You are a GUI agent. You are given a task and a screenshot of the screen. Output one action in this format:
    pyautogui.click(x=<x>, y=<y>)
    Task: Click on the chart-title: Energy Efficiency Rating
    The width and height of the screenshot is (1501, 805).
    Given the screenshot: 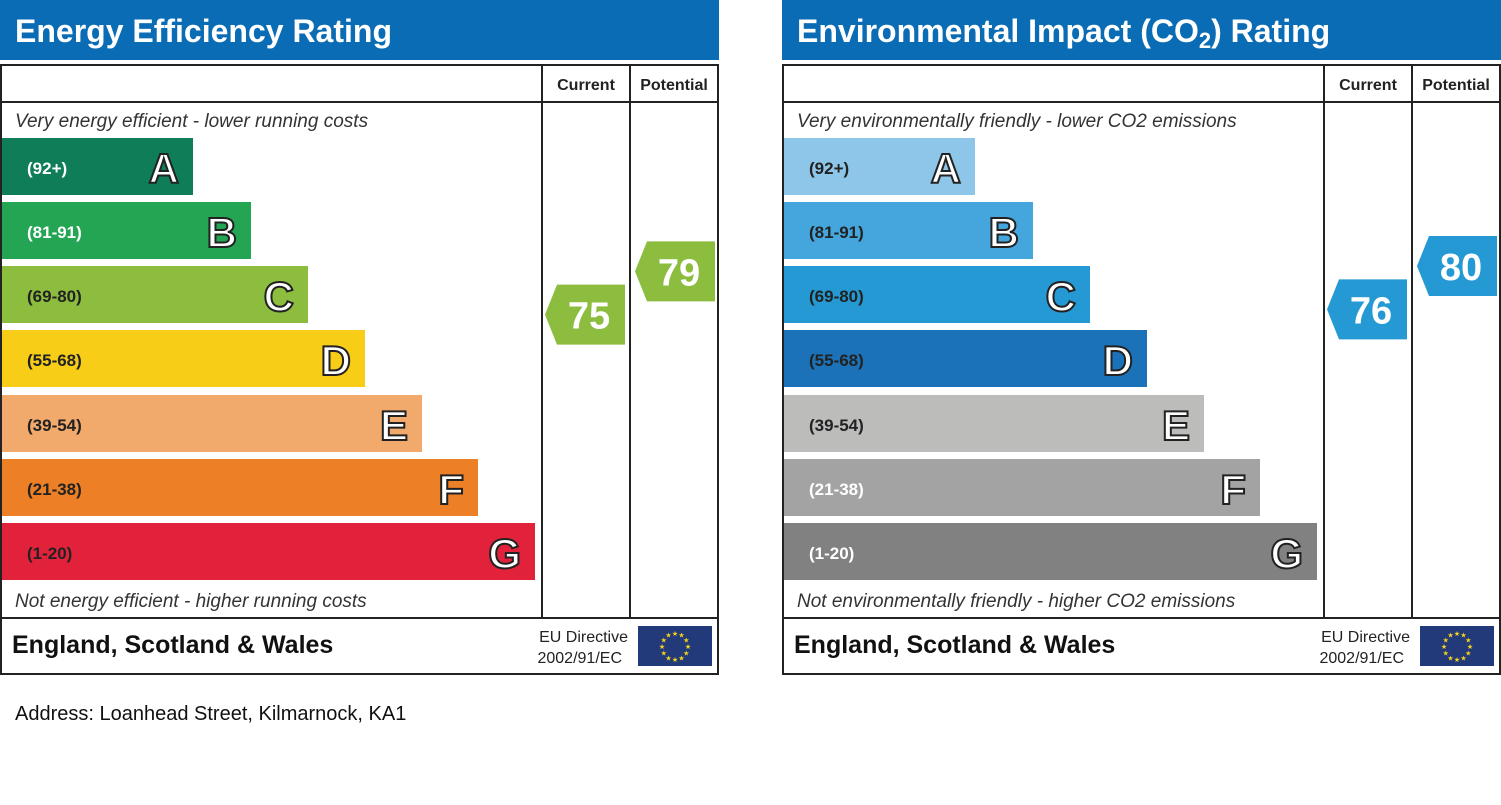 What is the action you would take?
    pyautogui.click(x=203, y=31)
    